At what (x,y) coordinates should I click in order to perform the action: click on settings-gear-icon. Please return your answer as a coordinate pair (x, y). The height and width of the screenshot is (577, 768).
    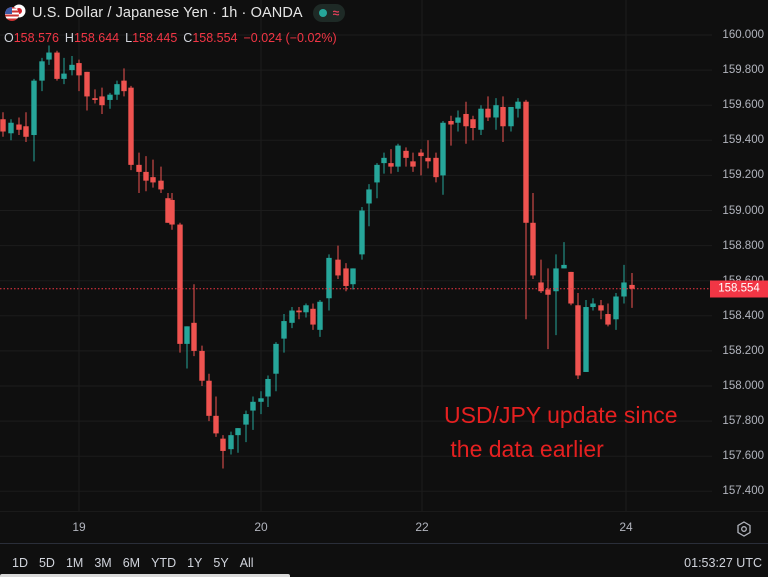
    Looking at the image, I should click on (744, 529).